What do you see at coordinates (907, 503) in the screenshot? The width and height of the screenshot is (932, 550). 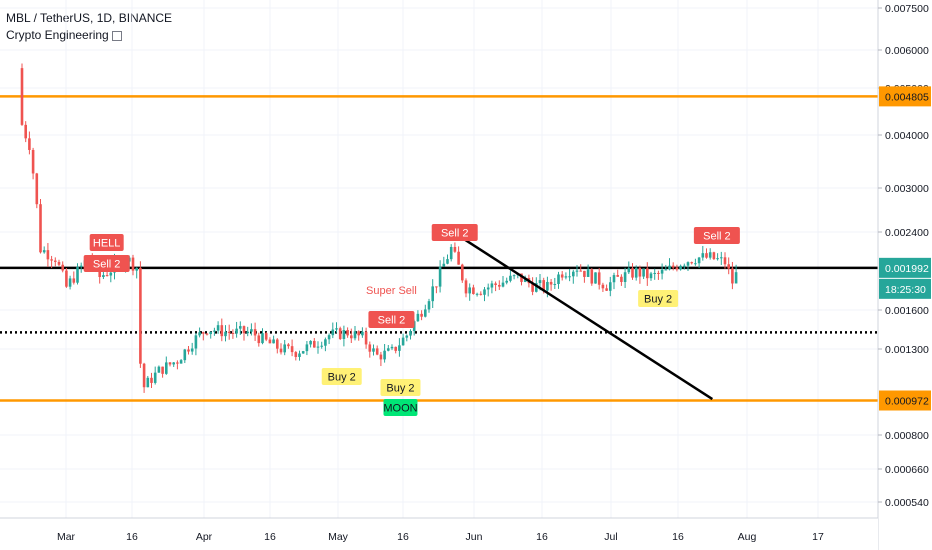 I see `y-tick-label: 0.000540` at bounding box center [907, 503].